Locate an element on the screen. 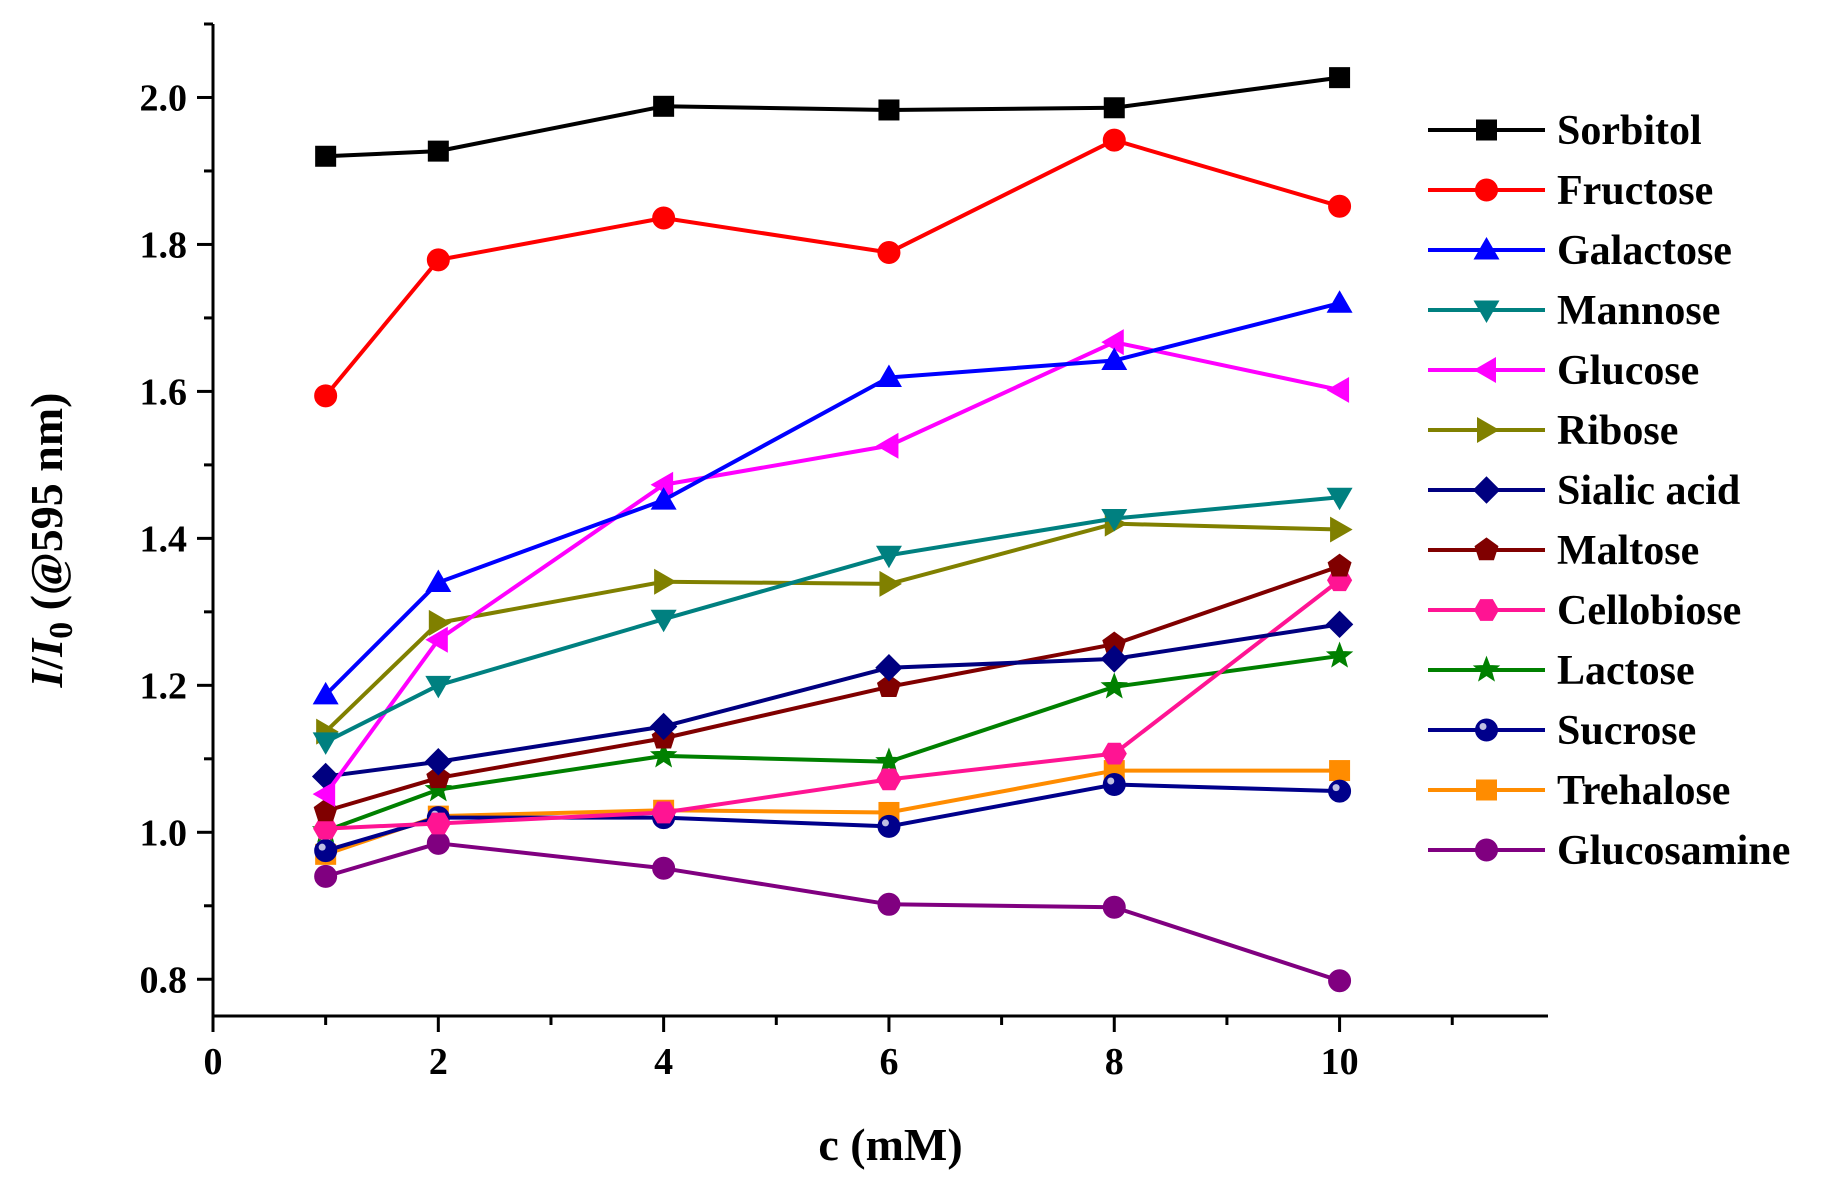  legend-item-sialic-acid: Sialic acid is located at coordinates (1584, 491).